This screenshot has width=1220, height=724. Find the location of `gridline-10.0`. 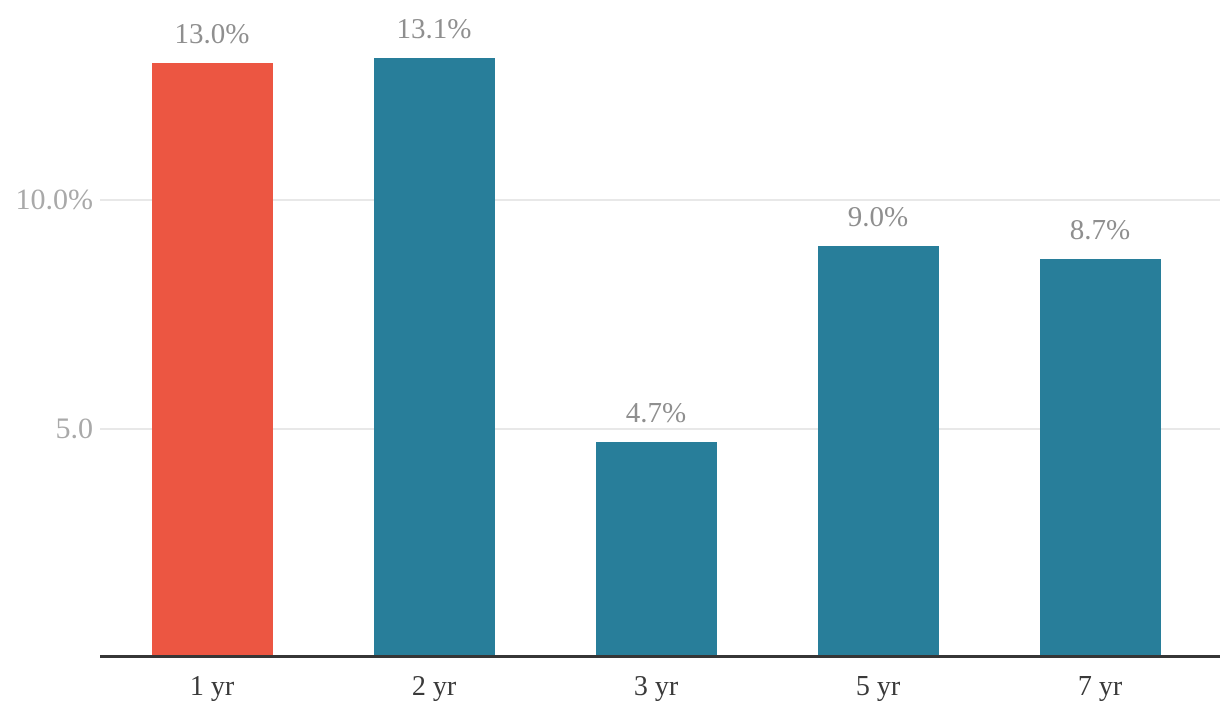

gridline-10.0 is located at coordinates (660, 200).